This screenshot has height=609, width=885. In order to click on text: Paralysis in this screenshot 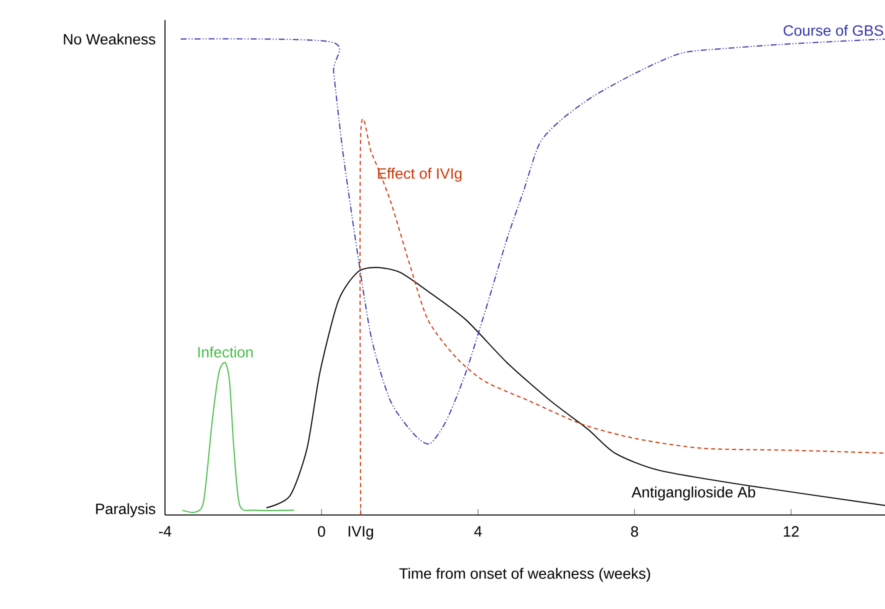, I will do `click(126, 510)`.